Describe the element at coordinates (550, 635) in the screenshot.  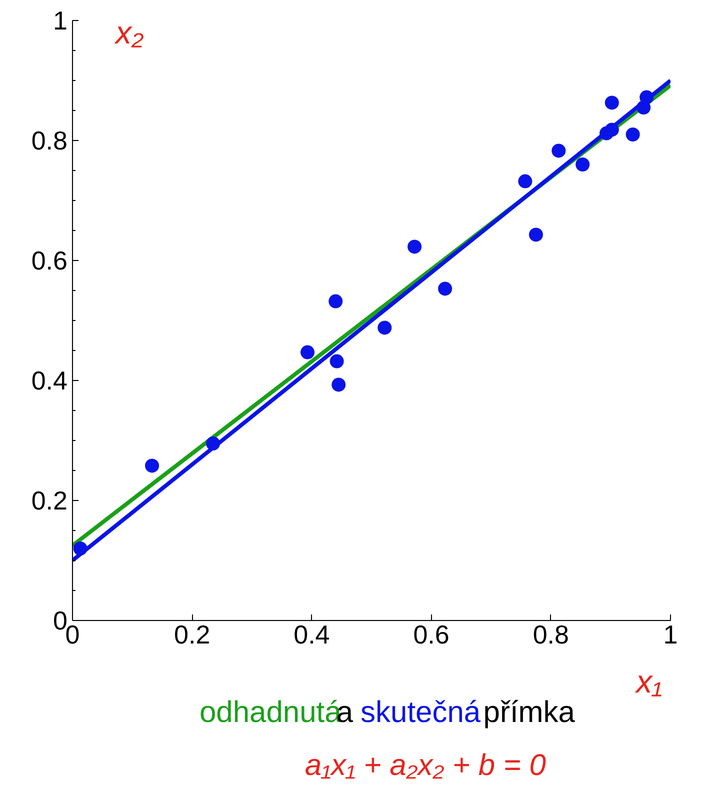
I see `x-tick-label: 0.8` at that location.